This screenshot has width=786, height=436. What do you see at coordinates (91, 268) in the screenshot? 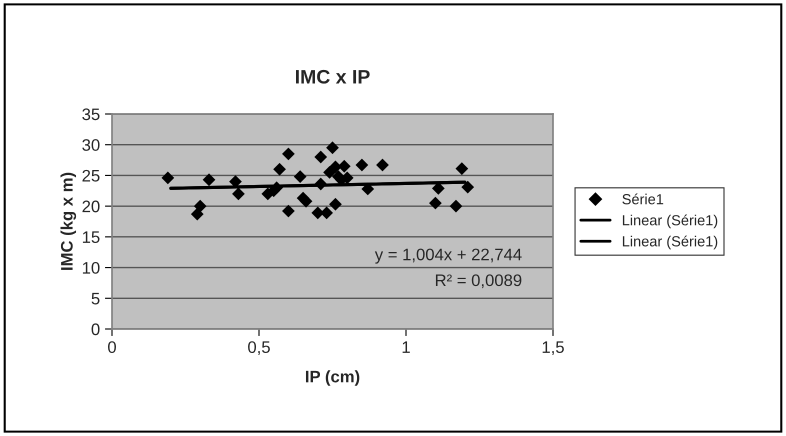
I see `y-tick-label: 10` at bounding box center [91, 268].